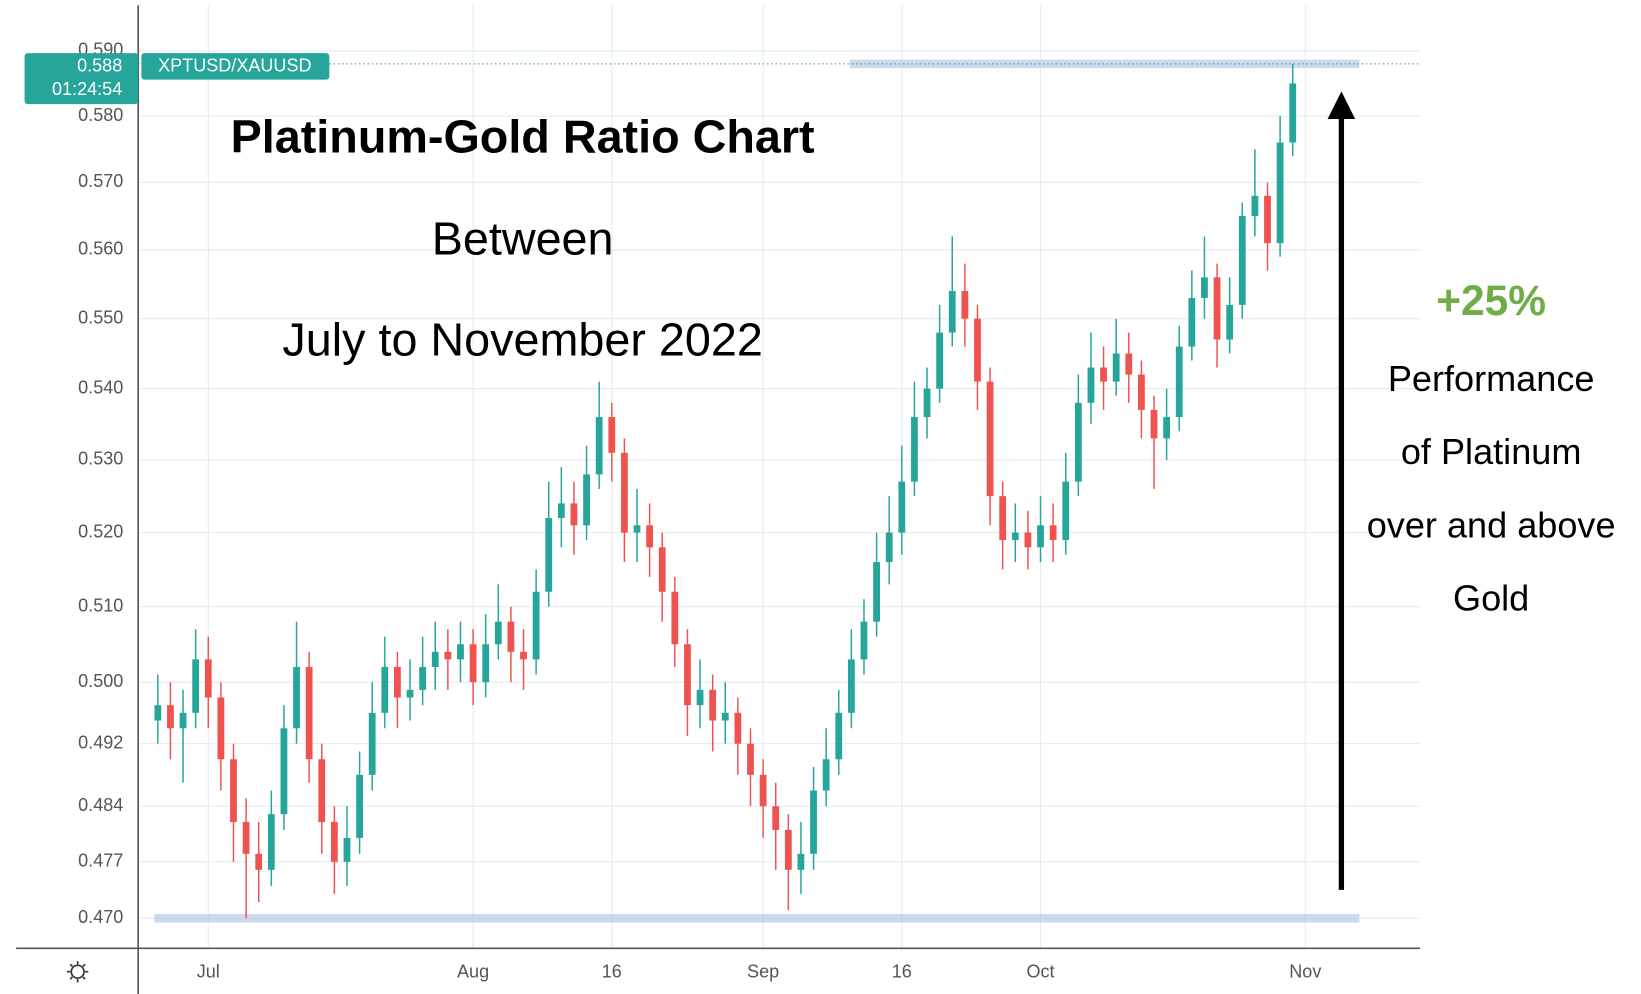 This screenshot has width=1641, height=994. I want to click on price-badge-bg, so click(81, 79).